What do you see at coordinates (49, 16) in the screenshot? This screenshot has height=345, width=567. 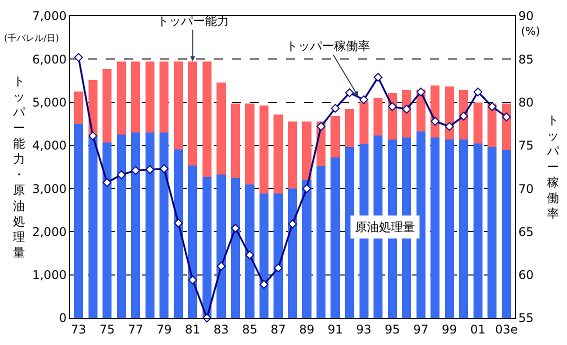 I see `y-tick-label: 7,000` at bounding box center [49, 16].